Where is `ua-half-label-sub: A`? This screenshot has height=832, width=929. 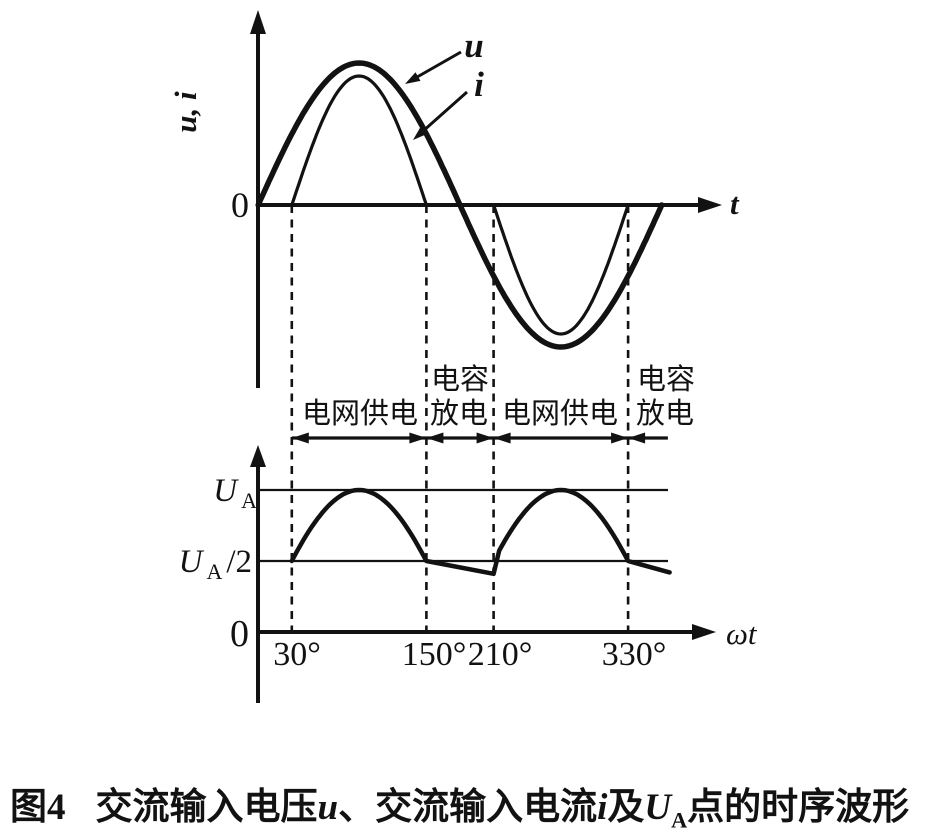 ua-half-label-sub: A is located at coordinates (214, 571).